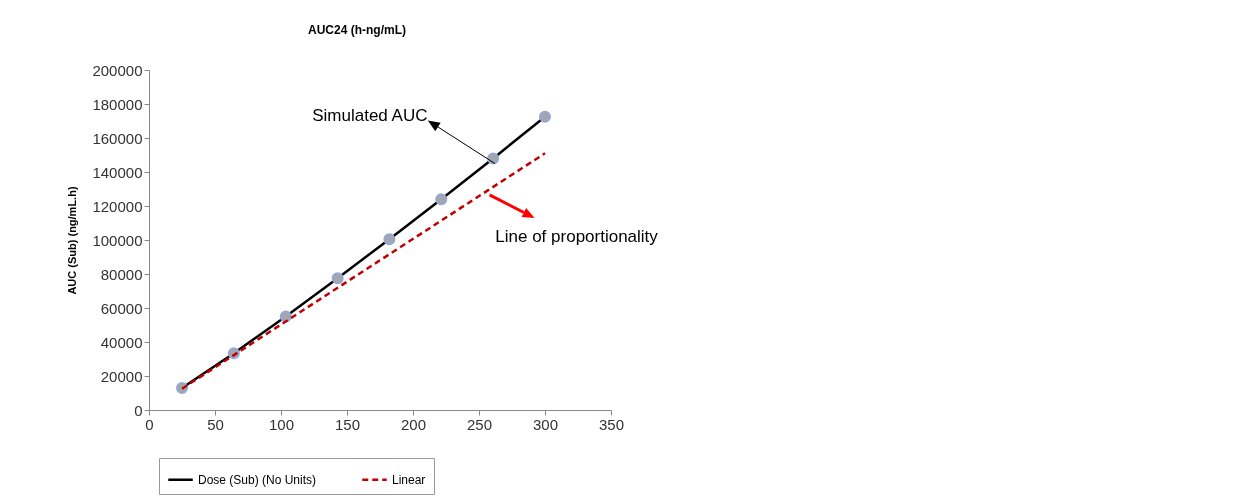 The width and height of the screenshot is (1252, 502). I want to click on x-tick-label: 50, so click(215, 424).